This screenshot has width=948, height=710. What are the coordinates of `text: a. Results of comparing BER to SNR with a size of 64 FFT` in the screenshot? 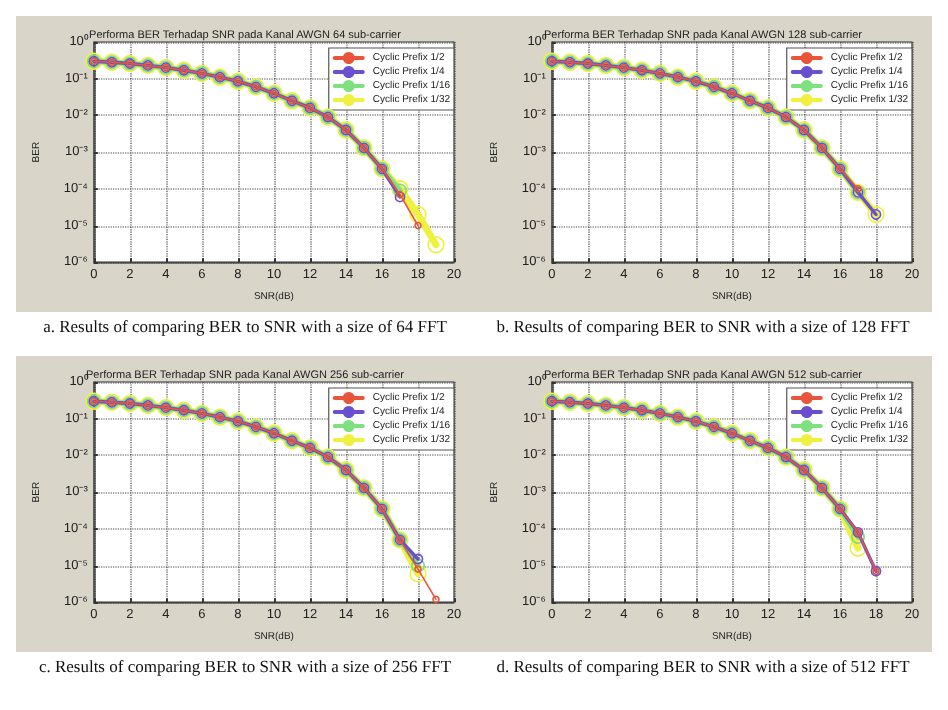 It's located at (245, 326).